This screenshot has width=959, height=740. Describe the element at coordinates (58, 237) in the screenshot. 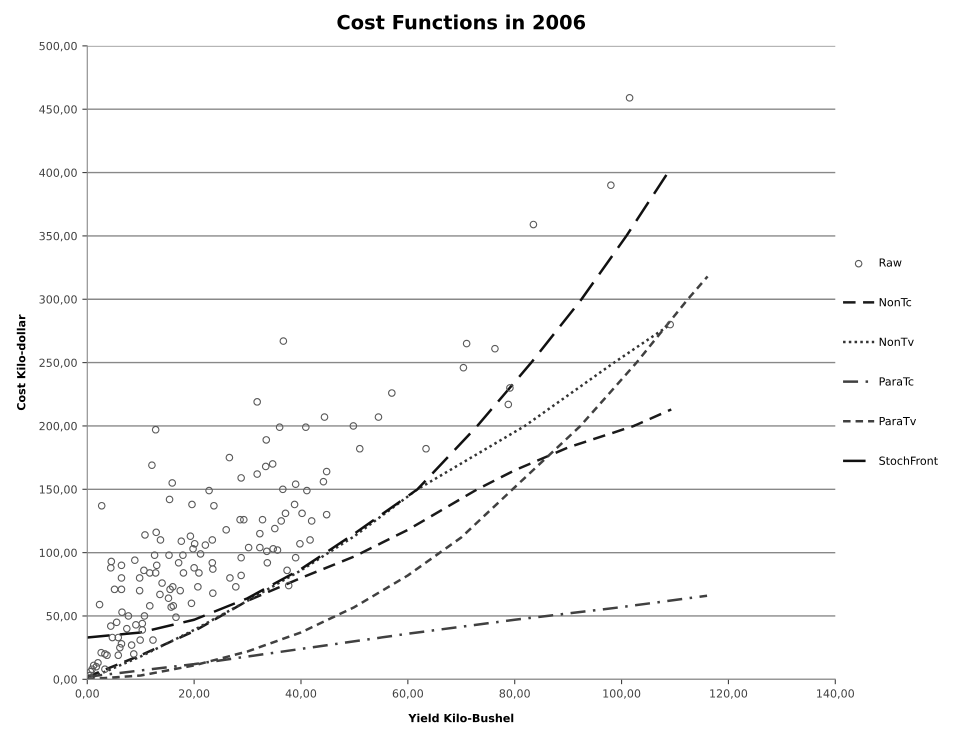

I see `y-tick-label: 350,00` at that location.